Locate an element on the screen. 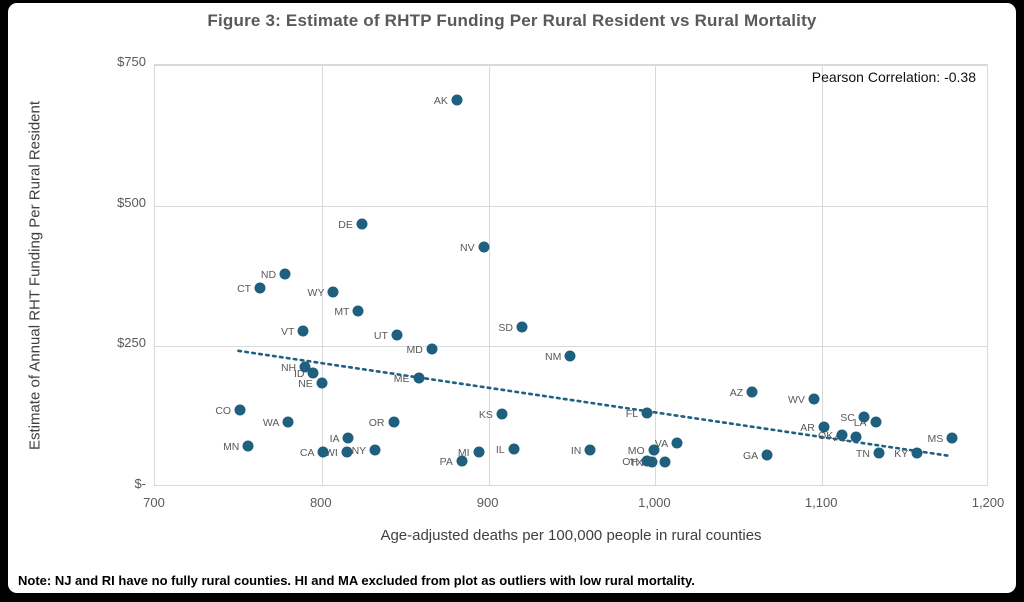 The height and width of the screenshot is (602, 1024). data-point-wi is located at coordinates (347, 452).